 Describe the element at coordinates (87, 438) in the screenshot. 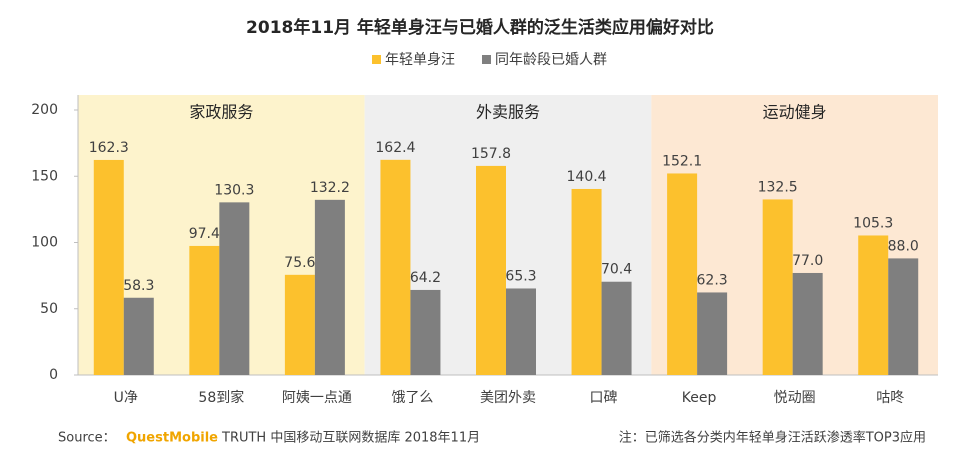

I see `source-label: Source：` at that location.